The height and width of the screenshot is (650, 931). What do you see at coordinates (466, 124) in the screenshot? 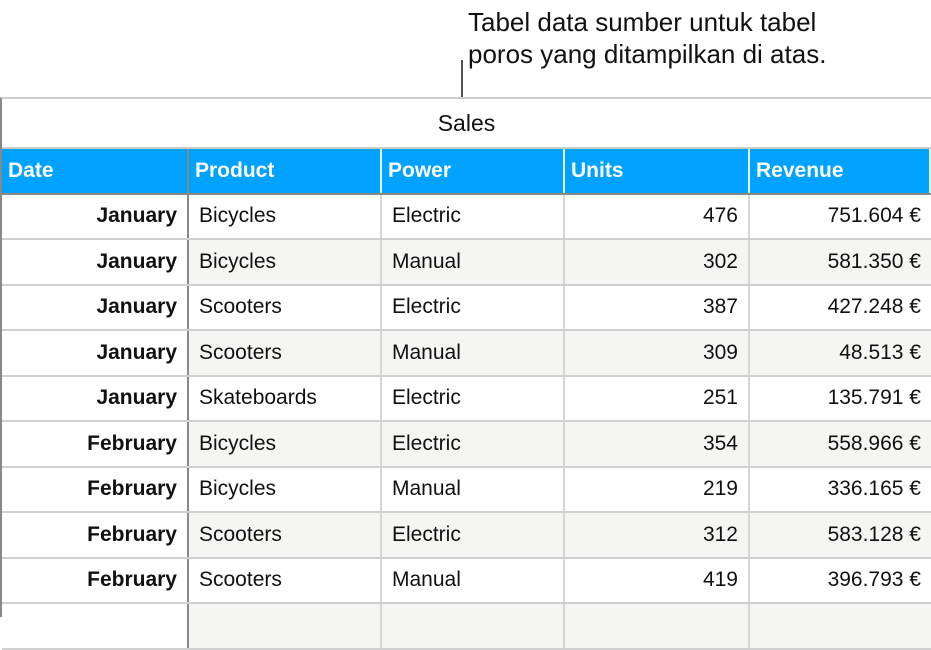
I see `table-title: Sales` at bounding box center [466, 124].